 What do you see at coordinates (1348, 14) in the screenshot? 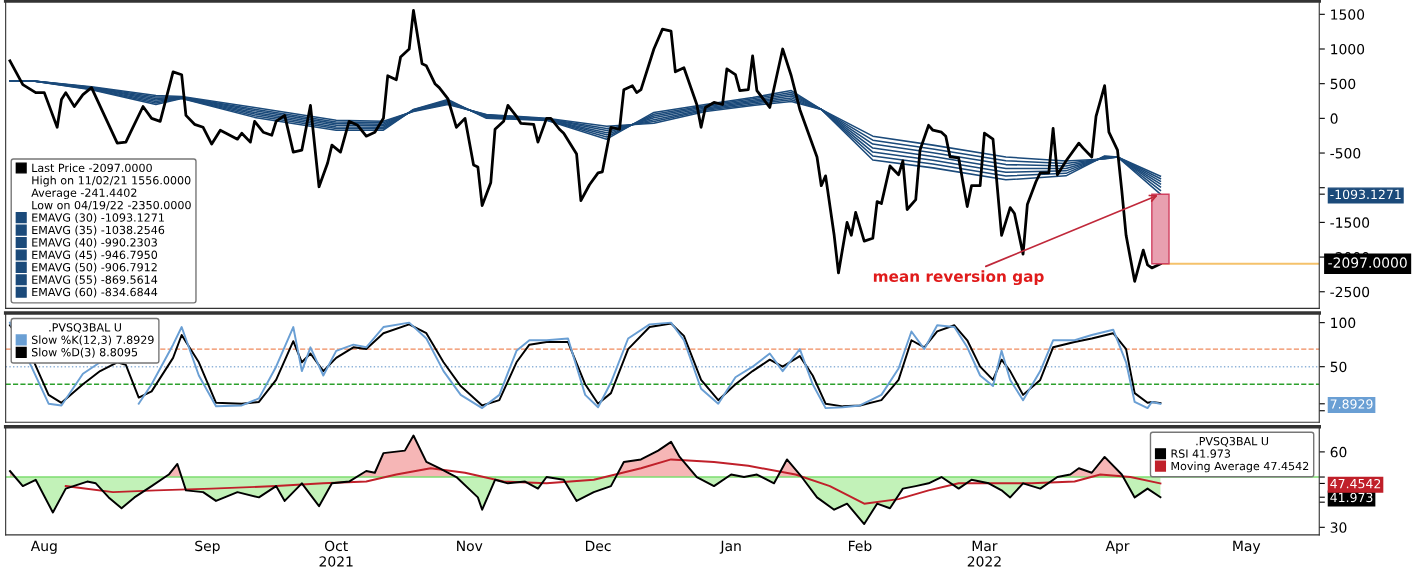
I see `y-tick-label: 1500` at bounding box center [1348, 14].